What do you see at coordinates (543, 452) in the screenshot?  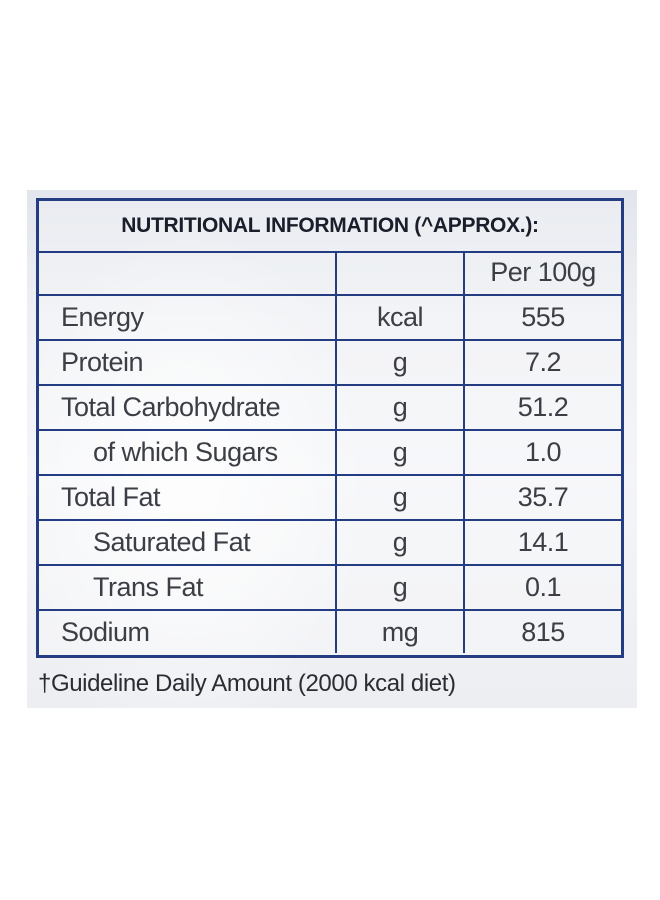 I see `nutrient-value: 1.0` at bounding box center [543, 452].